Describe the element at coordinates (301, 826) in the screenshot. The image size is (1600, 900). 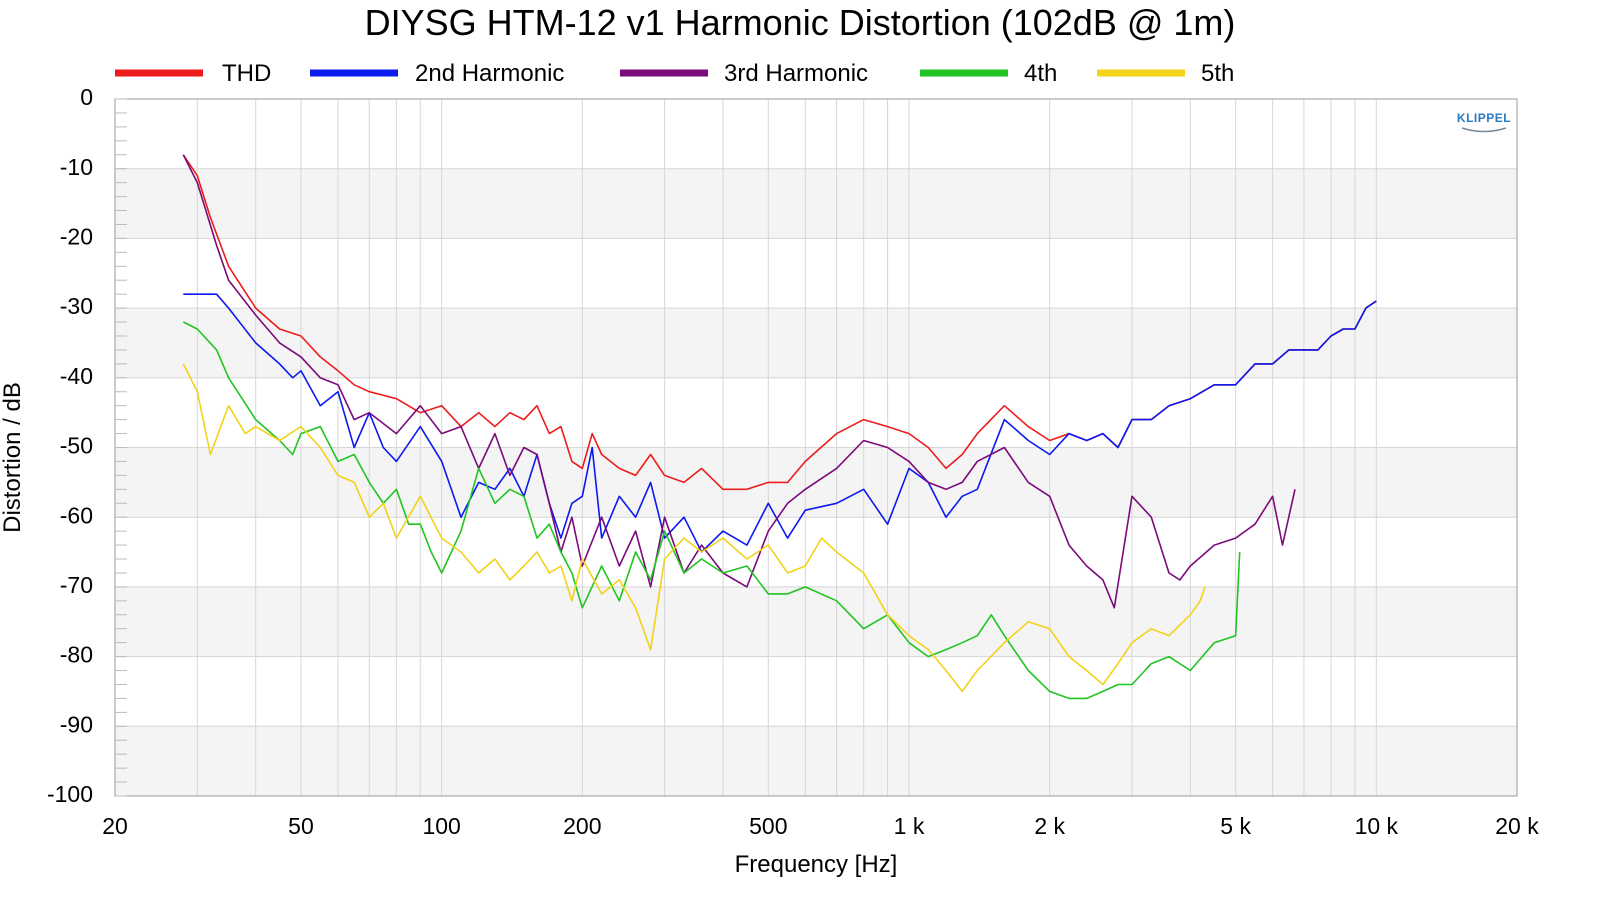
I see `x-tick-label: 50` at that location.